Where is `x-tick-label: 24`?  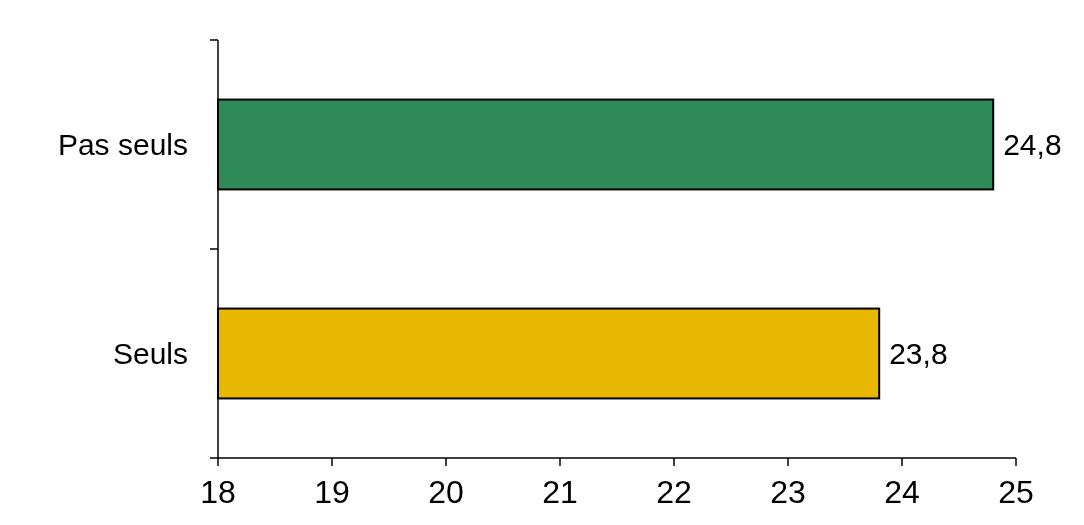
x-tick-label: 24 is located at coordinates (902, 492).